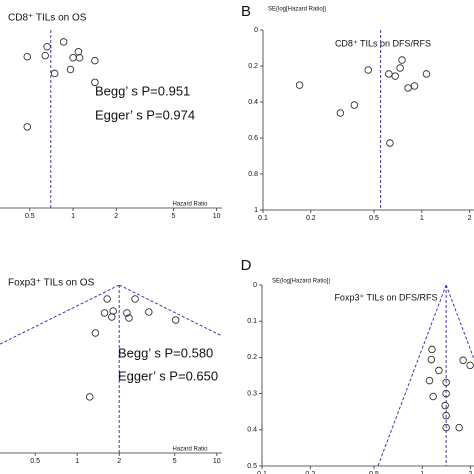 This screenshot has width=474, height=474. What do you see at coordinates (246, 11) in the screenshot?
I see `panel-label: B` at bounding box center [246, 11].